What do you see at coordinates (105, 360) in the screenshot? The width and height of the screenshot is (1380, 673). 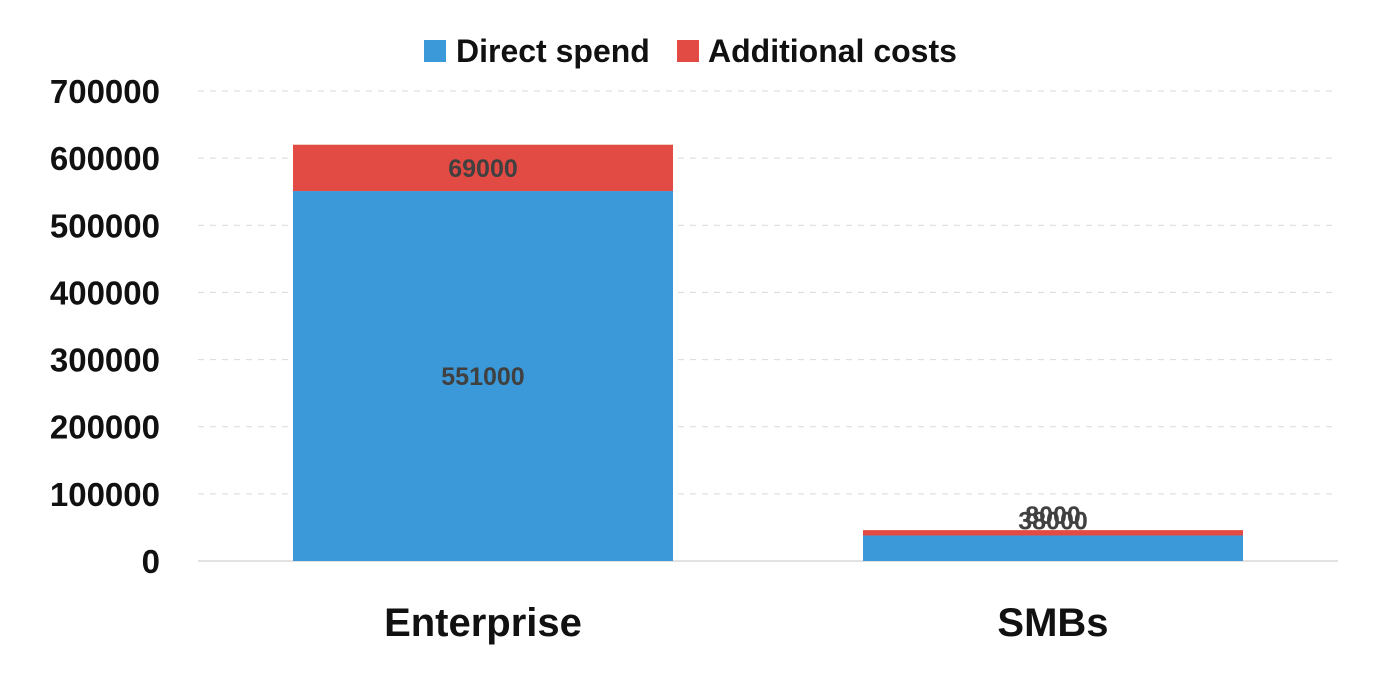 I see `y-tick-label: 300000` at bounding box center [105, 360].